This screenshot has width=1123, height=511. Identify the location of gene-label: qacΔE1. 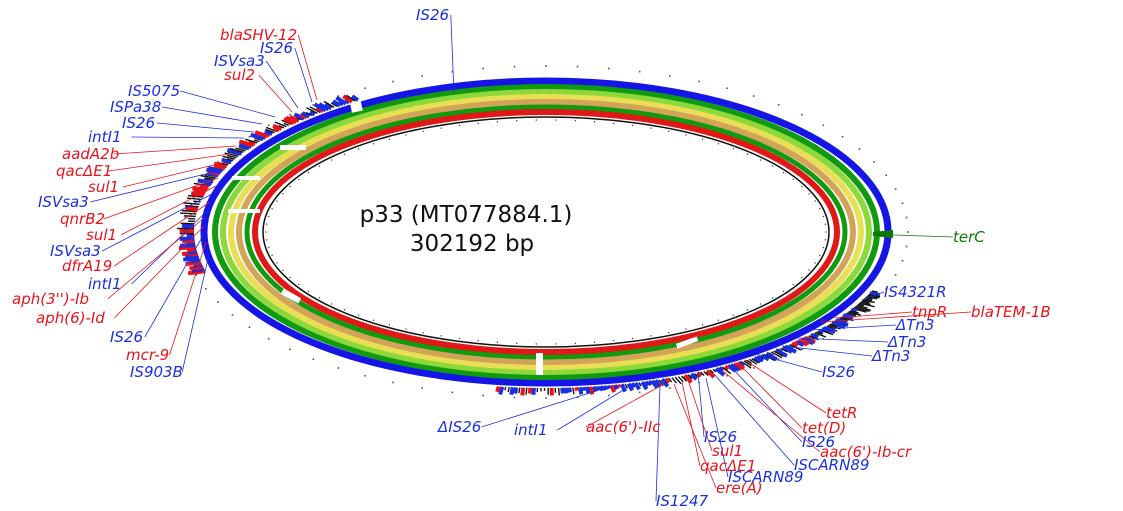
(84, 171).